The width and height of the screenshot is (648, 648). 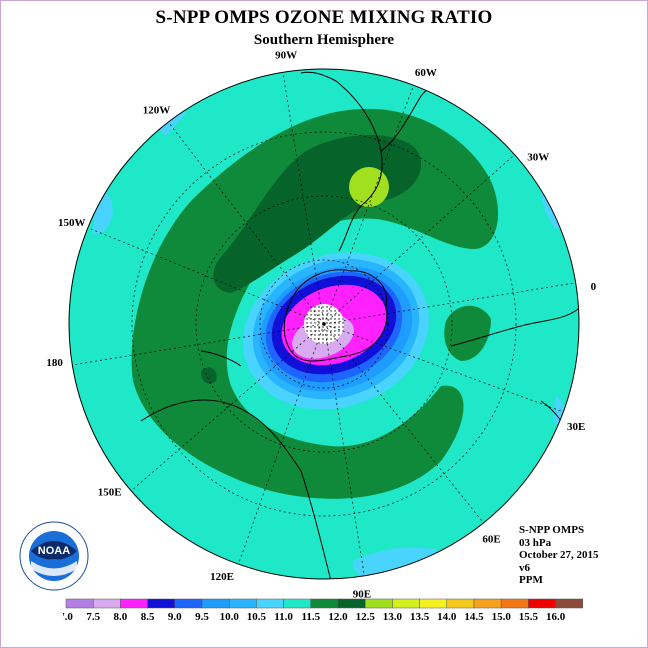 I want to click on colorbar-tick-label: 12.0, so click(x=338, y=617).